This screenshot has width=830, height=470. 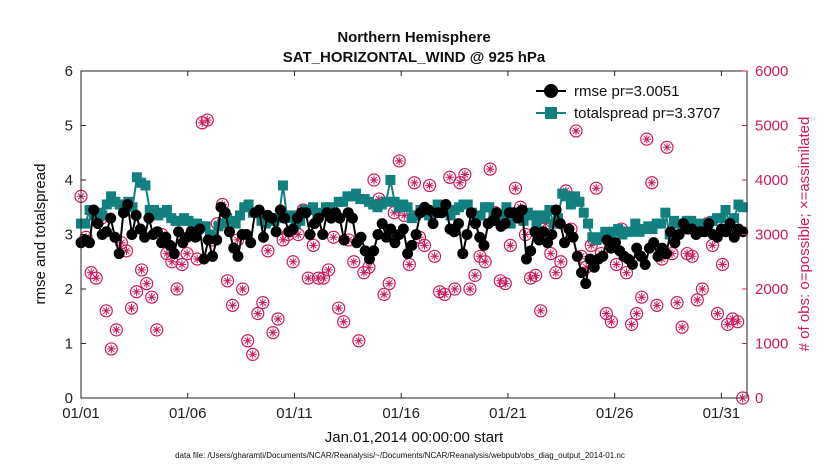 I want to click on y2-tick-label: 0, so click(x=759, y=398).